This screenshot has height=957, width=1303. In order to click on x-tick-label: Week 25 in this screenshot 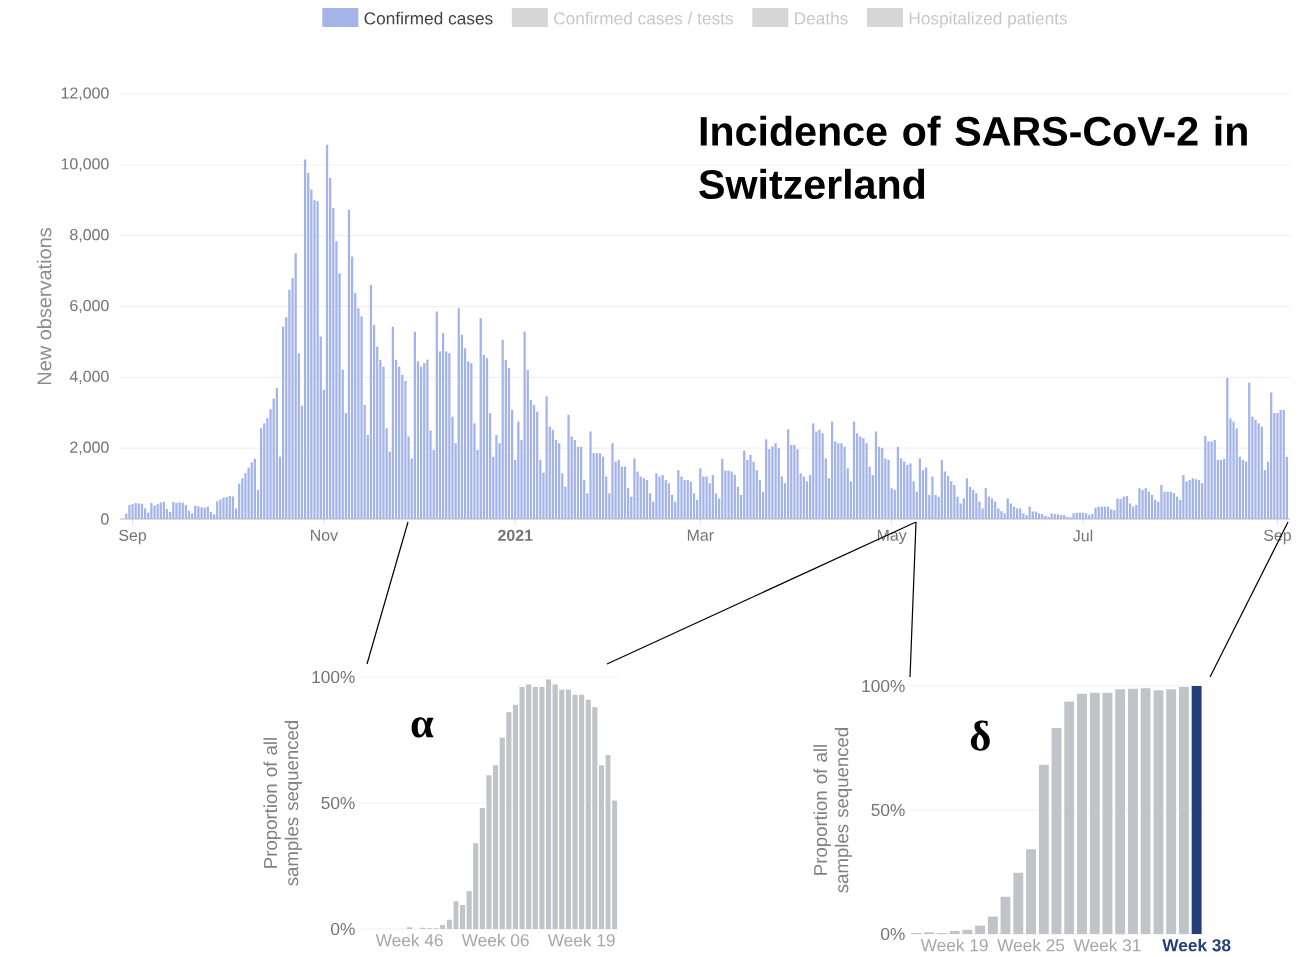, I will do `click(1031, 945)`.